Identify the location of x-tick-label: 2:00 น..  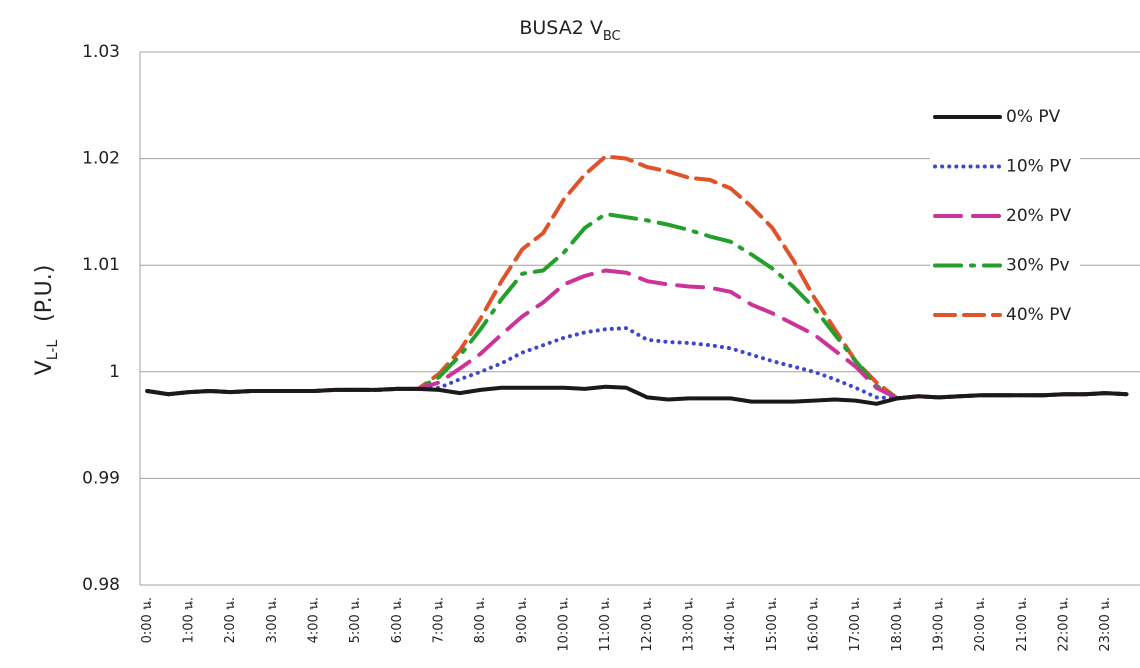
(230, 620).